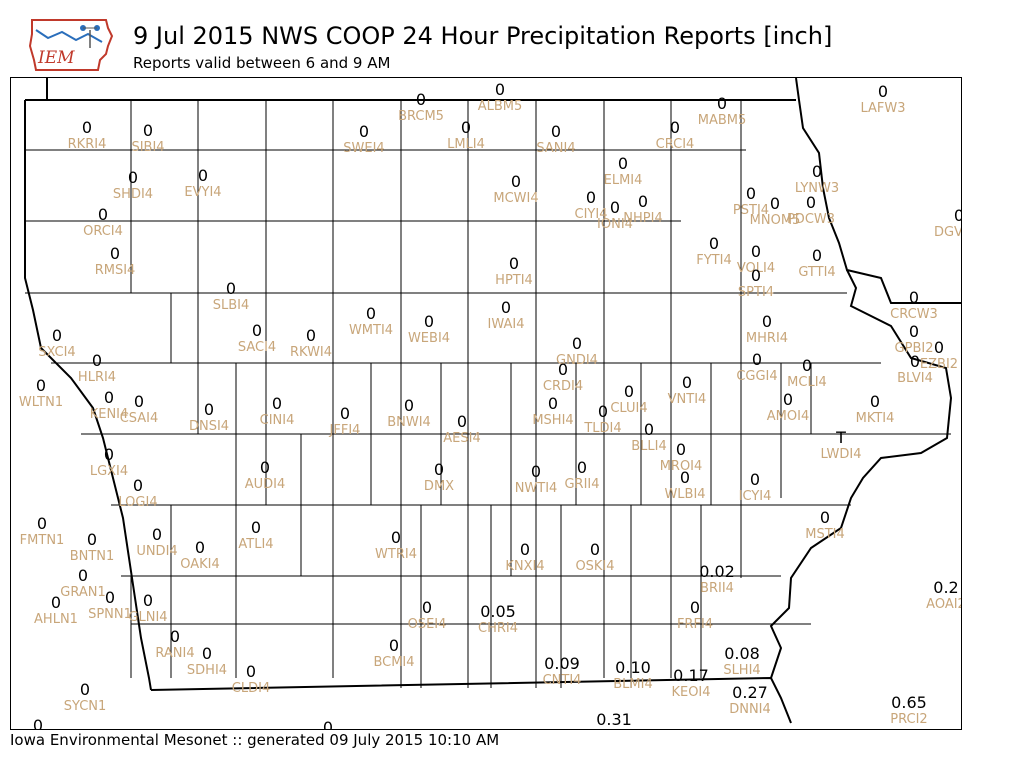 This screenshot has width=1024, height=768. Describe the element at coordinates (133, 194) in the screenshot. I see `station-id: SHDI4` at that location.